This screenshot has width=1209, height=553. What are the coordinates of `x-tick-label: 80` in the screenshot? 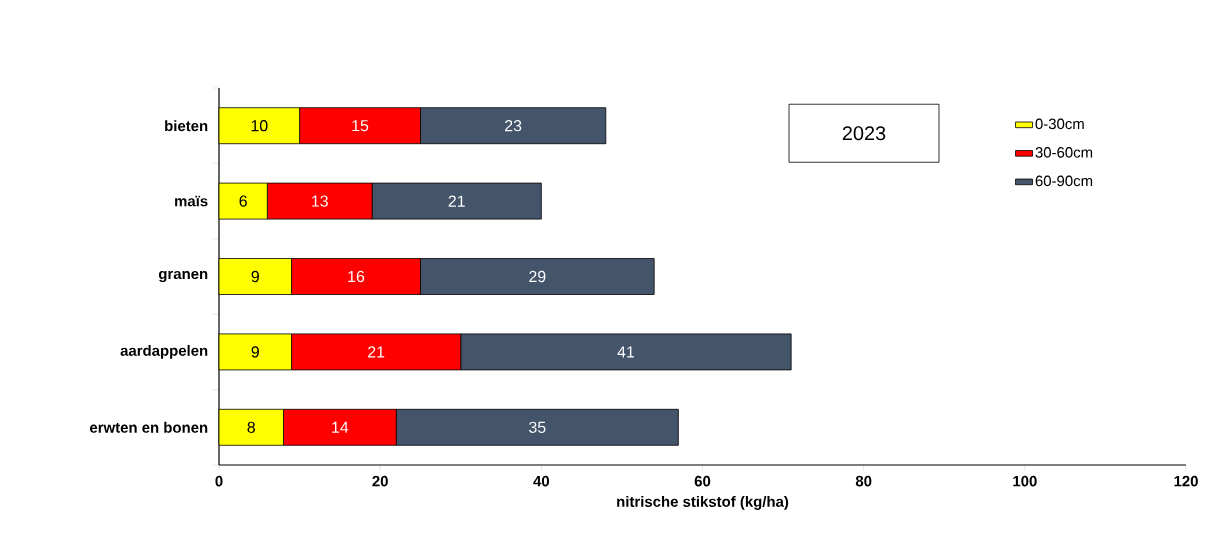 It's located at (863, 481).